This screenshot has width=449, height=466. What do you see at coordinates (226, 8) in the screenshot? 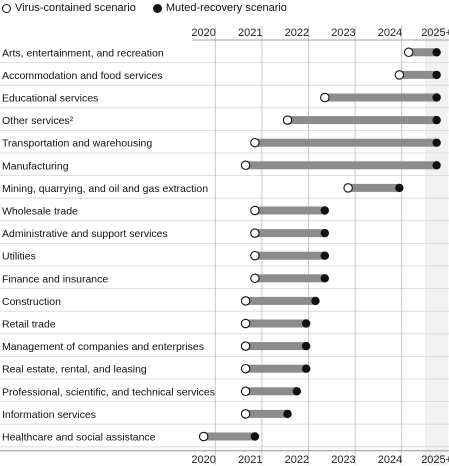
I see `legend-label-muted-recovery: Muted-recovery scenario` at bounding box center [226, 8].